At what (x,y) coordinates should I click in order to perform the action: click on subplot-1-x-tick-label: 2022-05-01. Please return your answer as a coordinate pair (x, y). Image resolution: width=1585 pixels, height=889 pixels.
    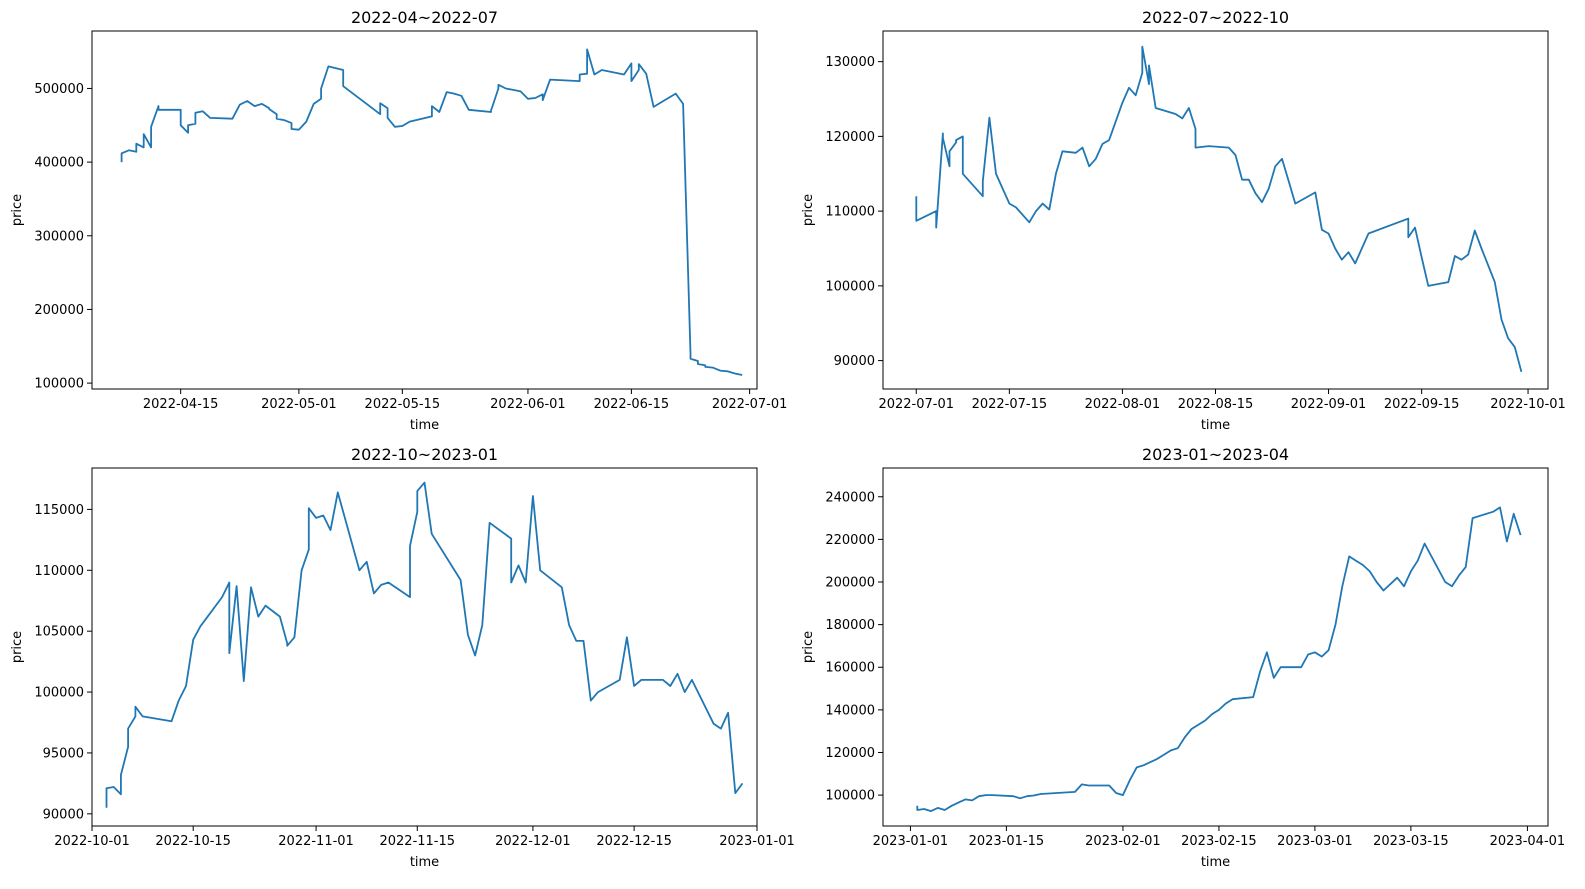
    Looking at the image, I should click on (299, 404).